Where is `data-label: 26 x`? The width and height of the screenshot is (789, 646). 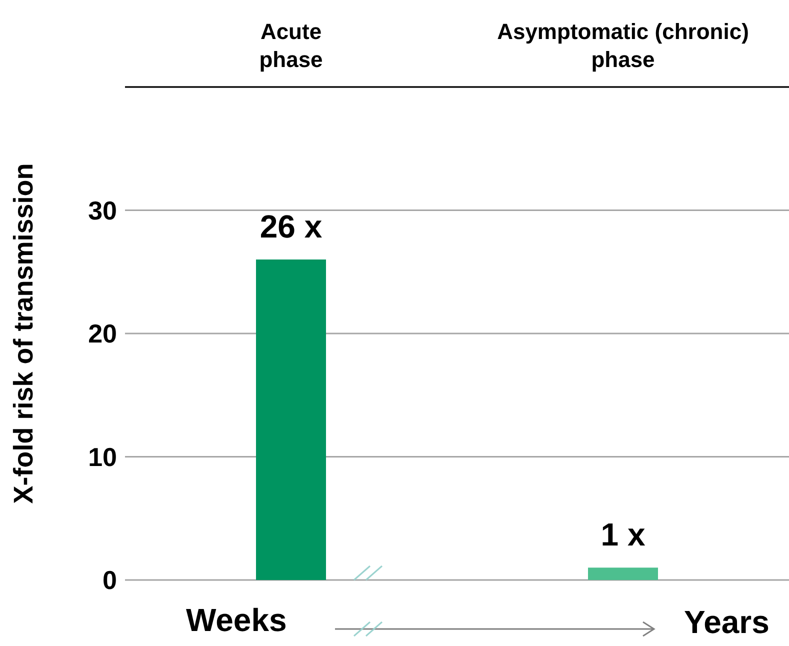 data-label: 26 x is located at coordinates (291, 226).